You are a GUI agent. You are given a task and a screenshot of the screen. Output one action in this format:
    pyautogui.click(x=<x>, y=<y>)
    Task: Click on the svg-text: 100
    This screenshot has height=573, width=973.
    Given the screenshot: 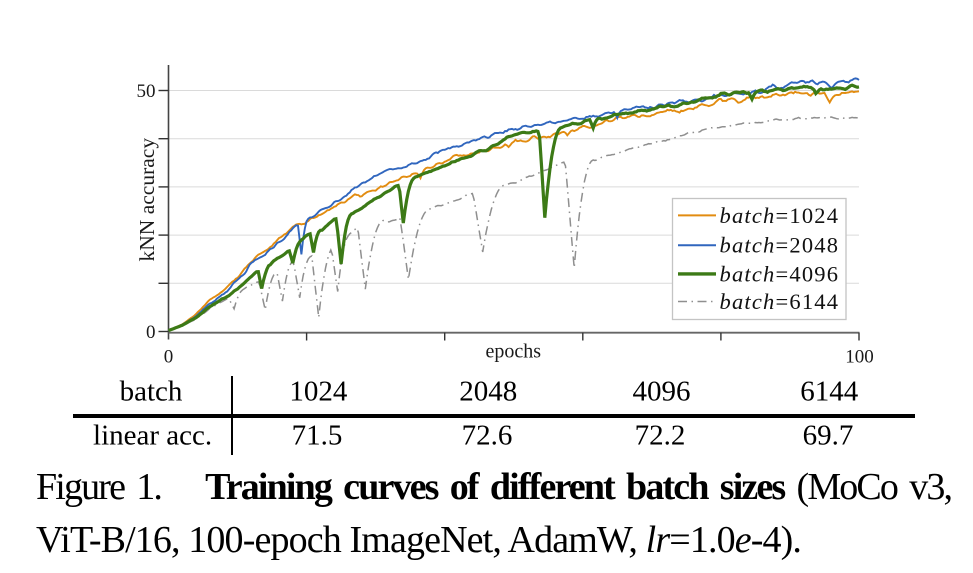 What is the action you would take?
    pyautogui.click(x=859, y=357)
    